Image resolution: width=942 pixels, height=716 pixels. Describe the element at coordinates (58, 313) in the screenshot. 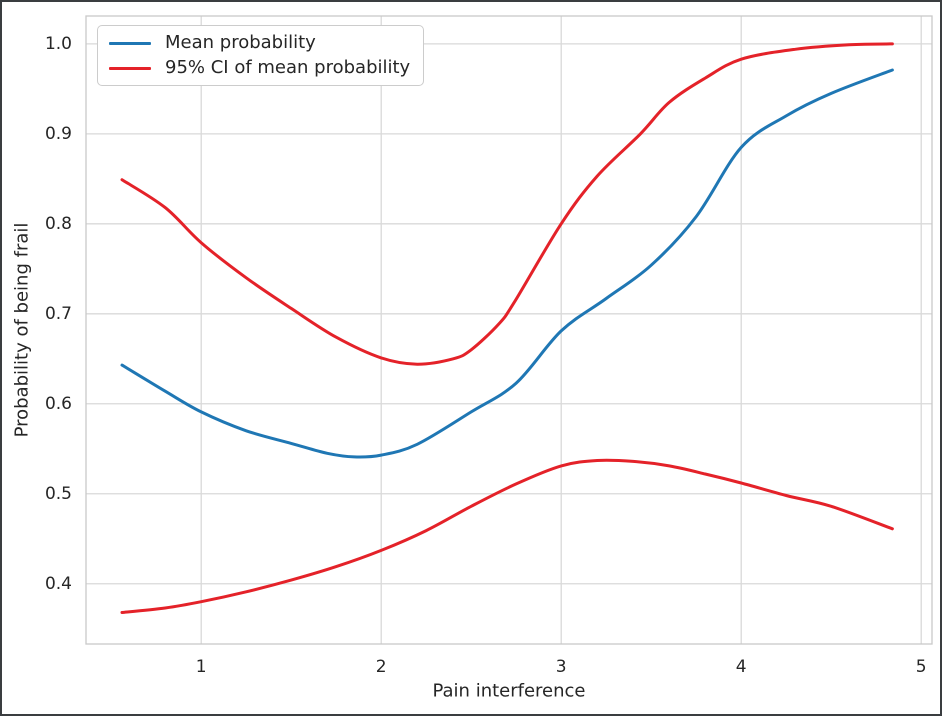

I see `y-tick-label: 0.7` at that location.